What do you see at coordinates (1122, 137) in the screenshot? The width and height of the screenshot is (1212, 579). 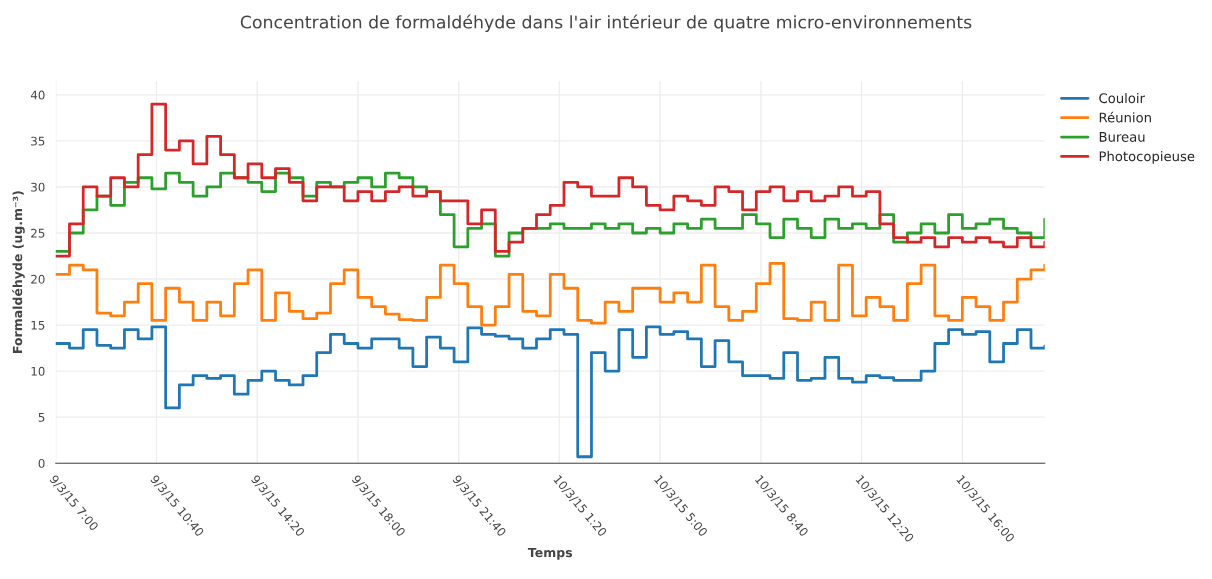 I see `legend-label: Bureau` at bounding box center [1122, 137].